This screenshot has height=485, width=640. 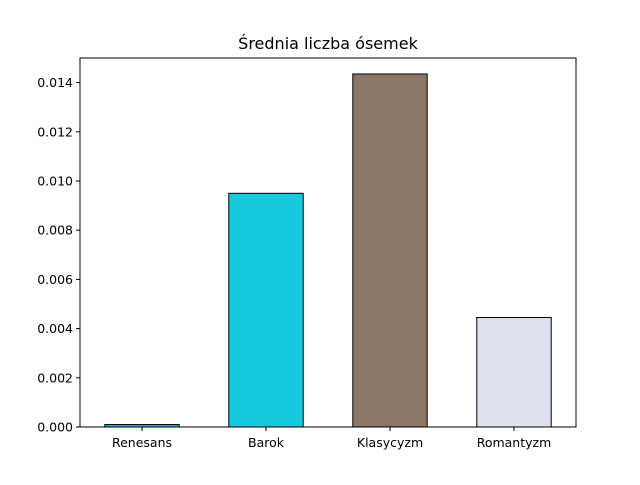 I want to click on y-tick-label: 0.010, so click(x=55, y=181).